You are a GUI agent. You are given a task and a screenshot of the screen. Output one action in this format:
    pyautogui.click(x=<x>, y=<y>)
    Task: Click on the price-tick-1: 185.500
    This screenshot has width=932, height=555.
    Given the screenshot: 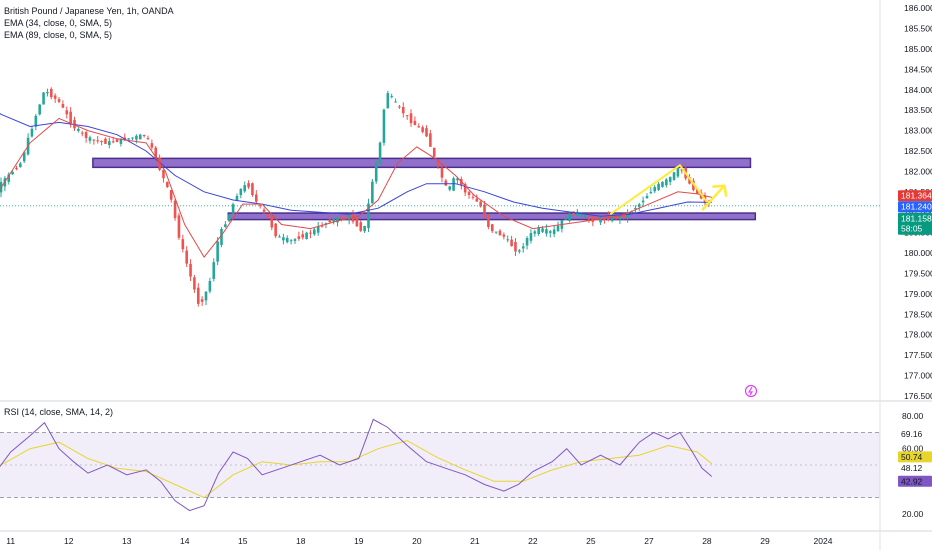 What is the action you would take?
    pyautogui.click(x=918, y=29)
    